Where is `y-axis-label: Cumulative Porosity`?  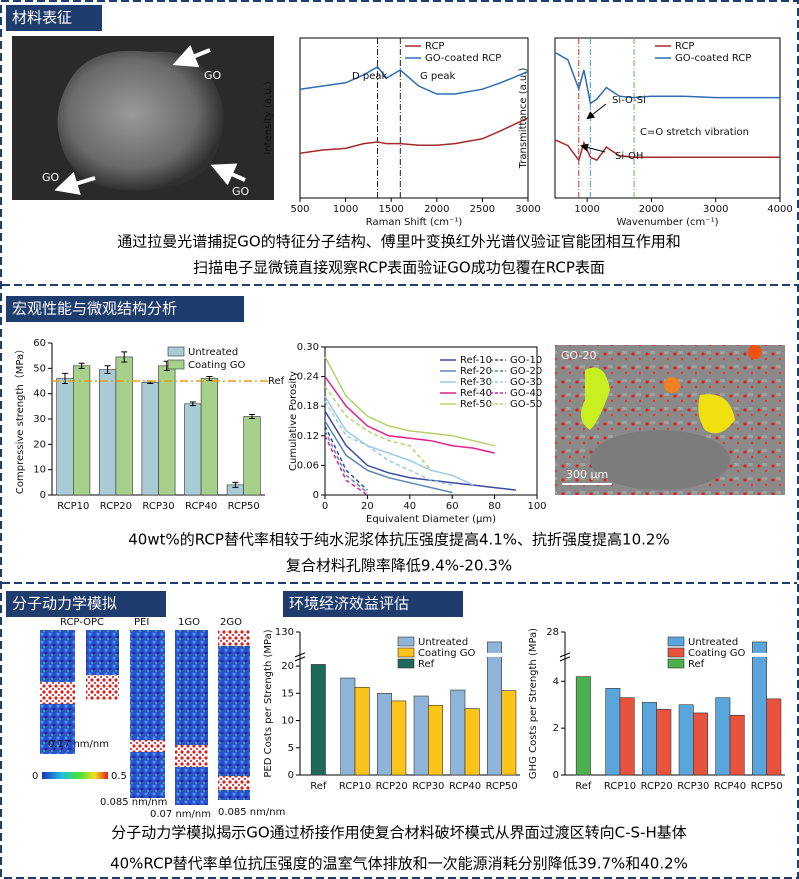 y-axis-label: Cumulative Porosity is located at coordinates (293, 421).